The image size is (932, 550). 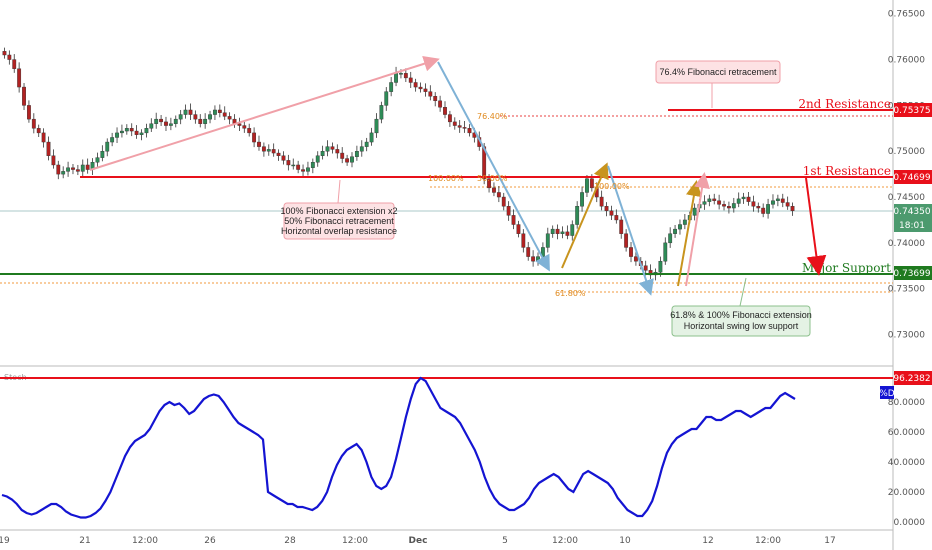 I want to click on fib-label-100-a: 100.00%, so click(x=446, y=178).